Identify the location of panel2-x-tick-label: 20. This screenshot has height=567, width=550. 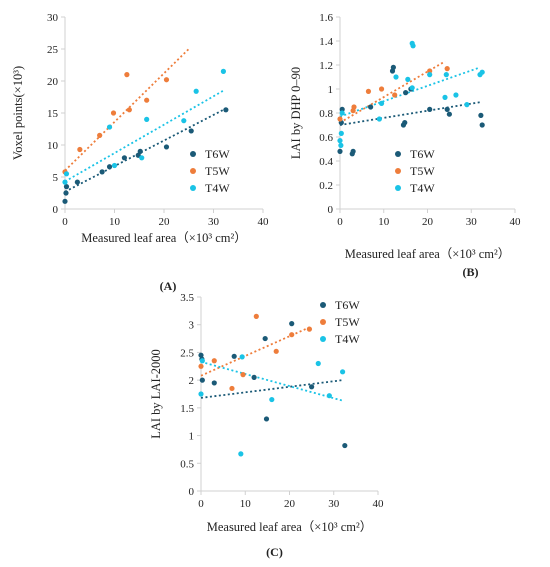
(290, 504).